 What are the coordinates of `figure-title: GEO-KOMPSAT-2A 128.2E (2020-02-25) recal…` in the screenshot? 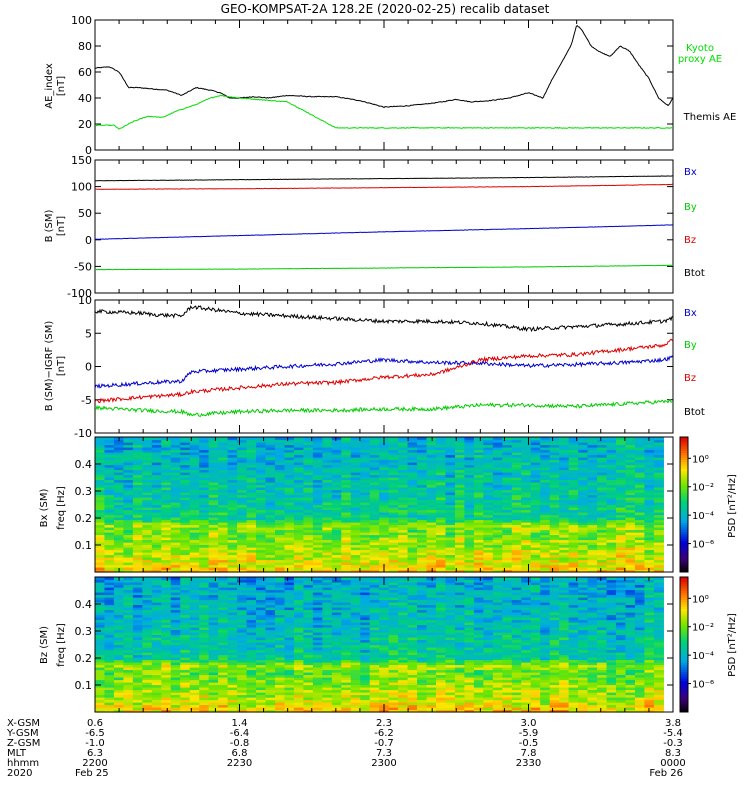 It's located at (385, 9).